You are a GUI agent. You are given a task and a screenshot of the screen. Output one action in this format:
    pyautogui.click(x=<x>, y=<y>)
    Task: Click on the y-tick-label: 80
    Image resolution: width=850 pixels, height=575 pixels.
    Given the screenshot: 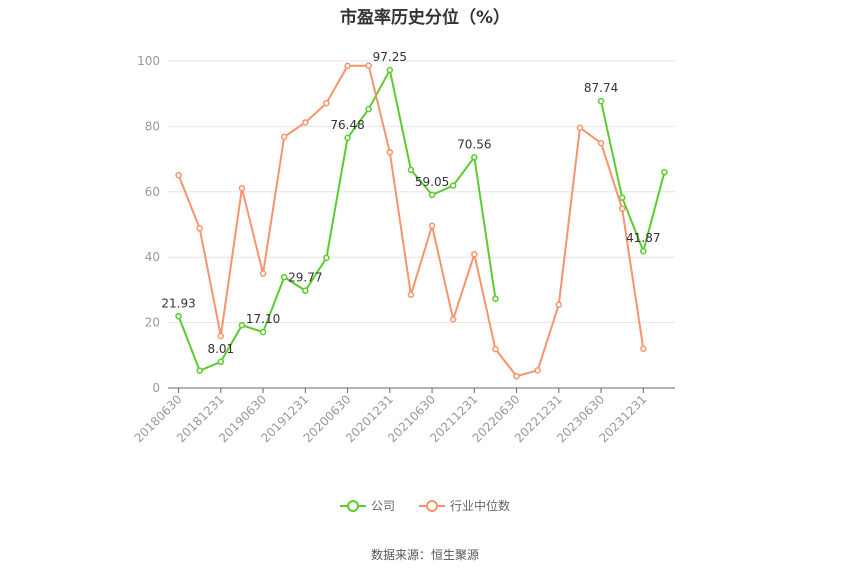 What is the action you would take?
    pyautogui.click(x=152, y=126)
    